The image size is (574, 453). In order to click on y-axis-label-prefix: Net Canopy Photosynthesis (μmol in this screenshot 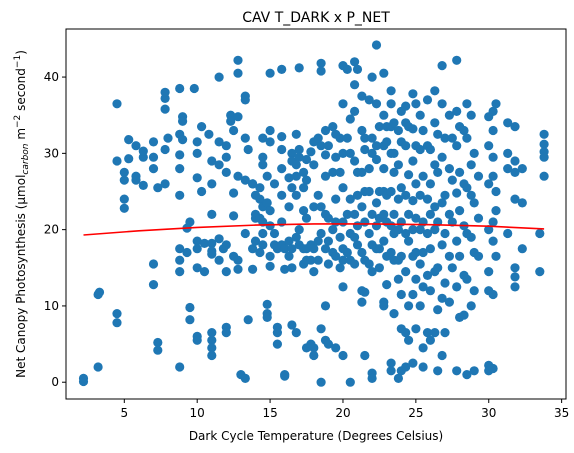, I will do `click(21, 276)`.